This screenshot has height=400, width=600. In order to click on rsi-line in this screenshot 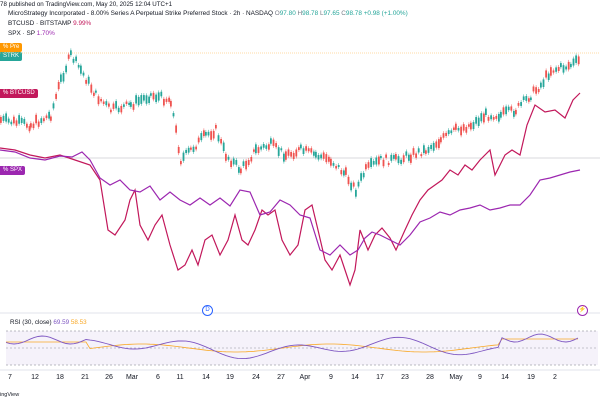, I will do `click(292, 346)`.